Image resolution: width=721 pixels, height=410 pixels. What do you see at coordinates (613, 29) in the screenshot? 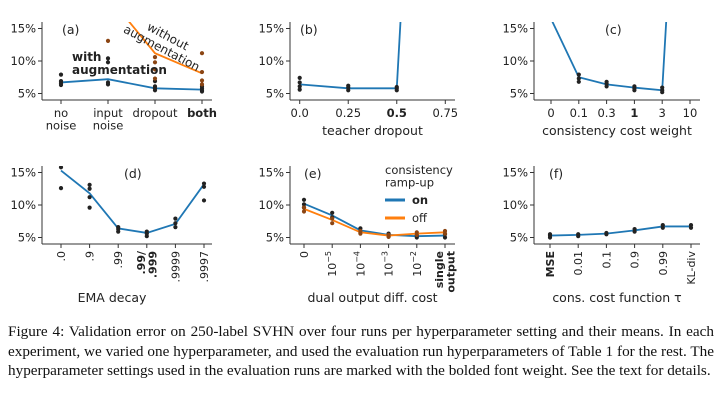
I see `panel-label: (c)` at bounding box center [613, 29].